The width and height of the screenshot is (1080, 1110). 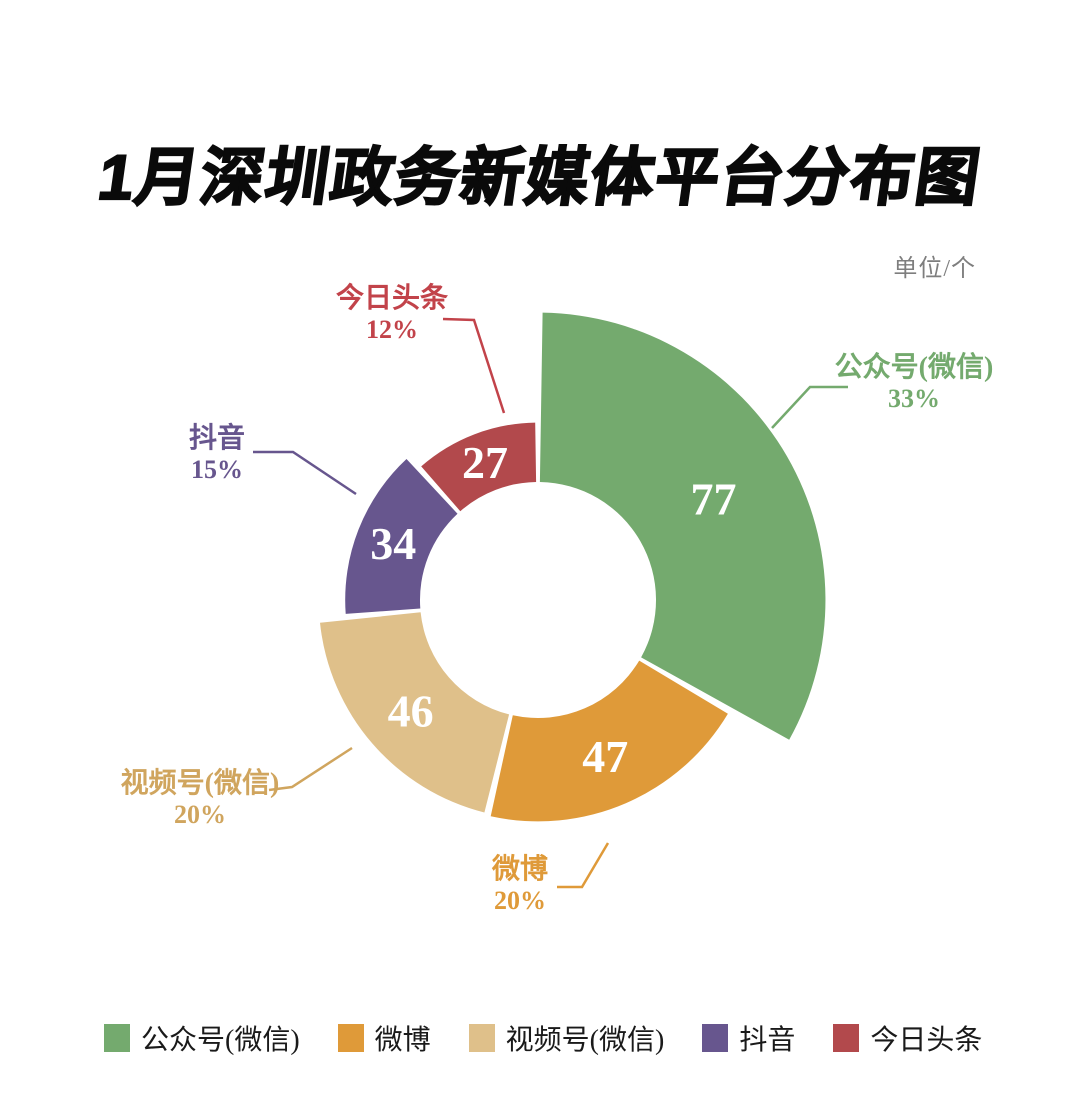 I want to click on callout-label: 视频号(微信), so click(x=200, y=783).